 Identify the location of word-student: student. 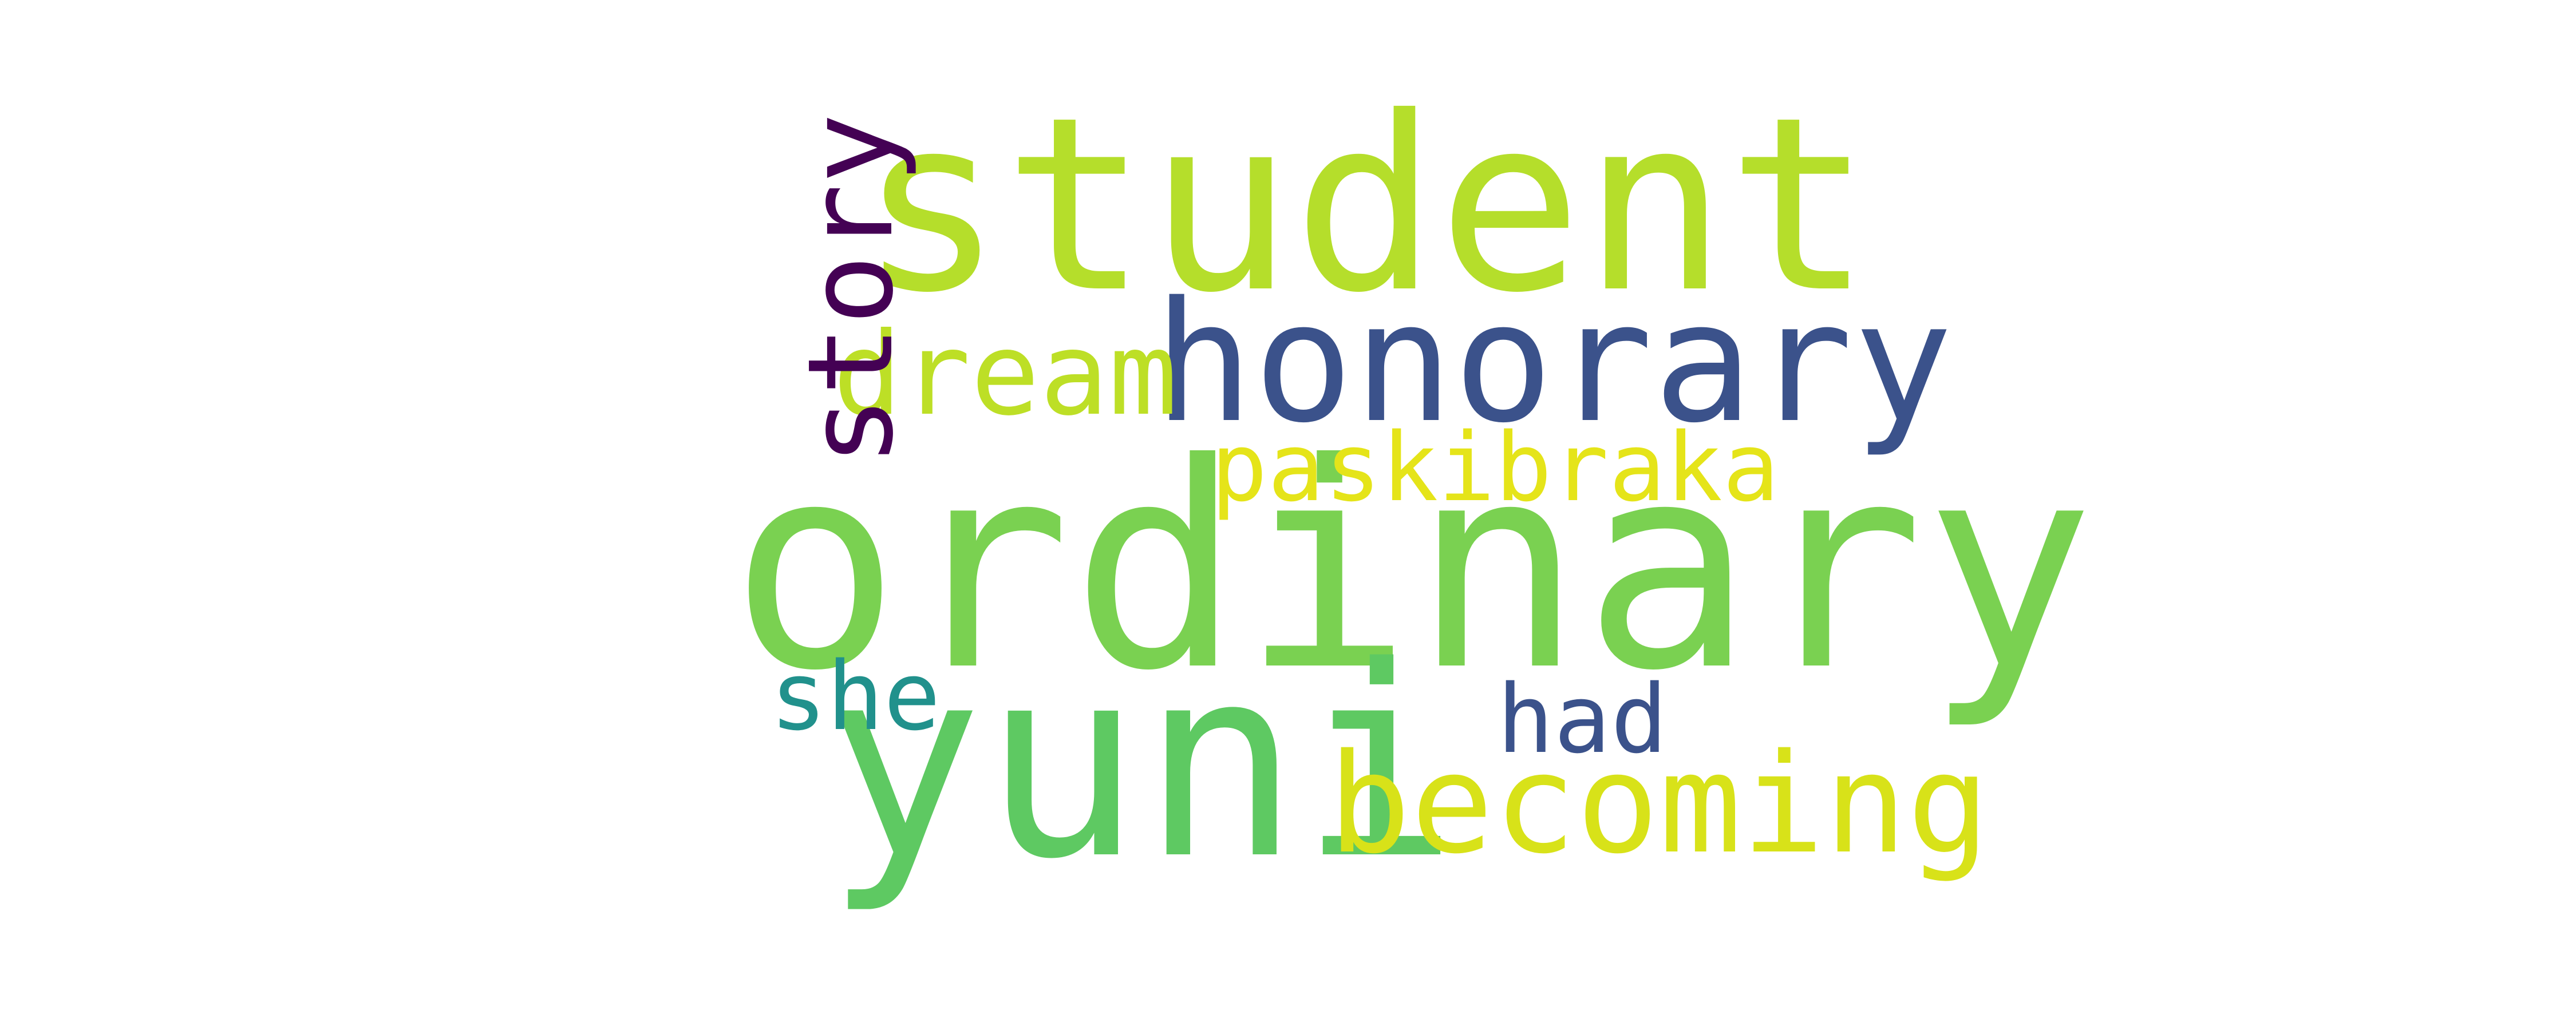
(1365, 206).